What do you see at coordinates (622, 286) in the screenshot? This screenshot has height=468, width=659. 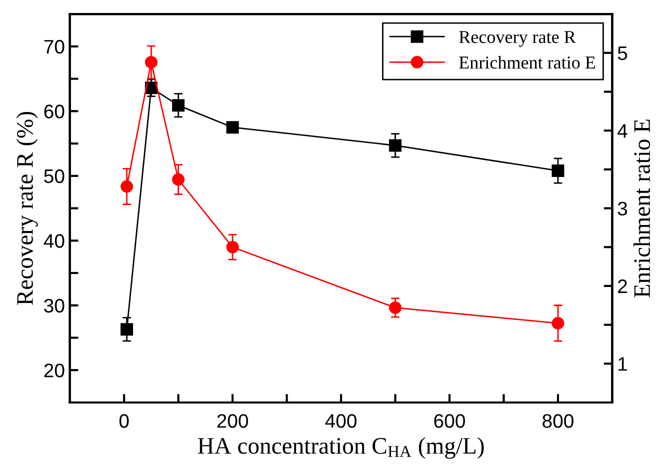 I see `y2-tick-label: 2` at bounding box center [622, 286].